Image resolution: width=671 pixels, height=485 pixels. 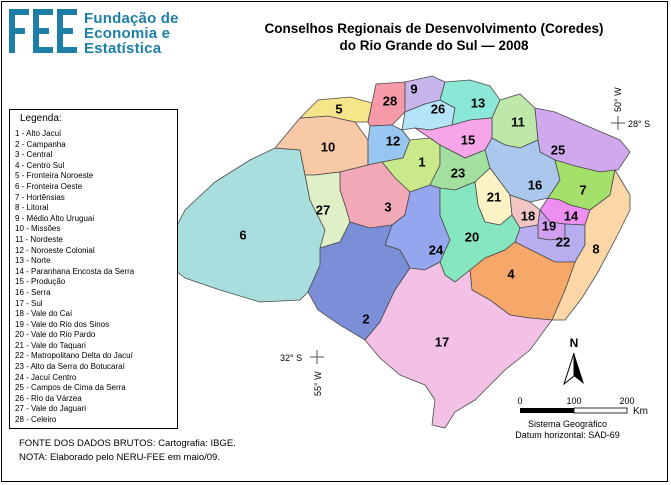 I want to click on coordinate-cross-top: 28° S 50° W, so click(x=630, y=108).